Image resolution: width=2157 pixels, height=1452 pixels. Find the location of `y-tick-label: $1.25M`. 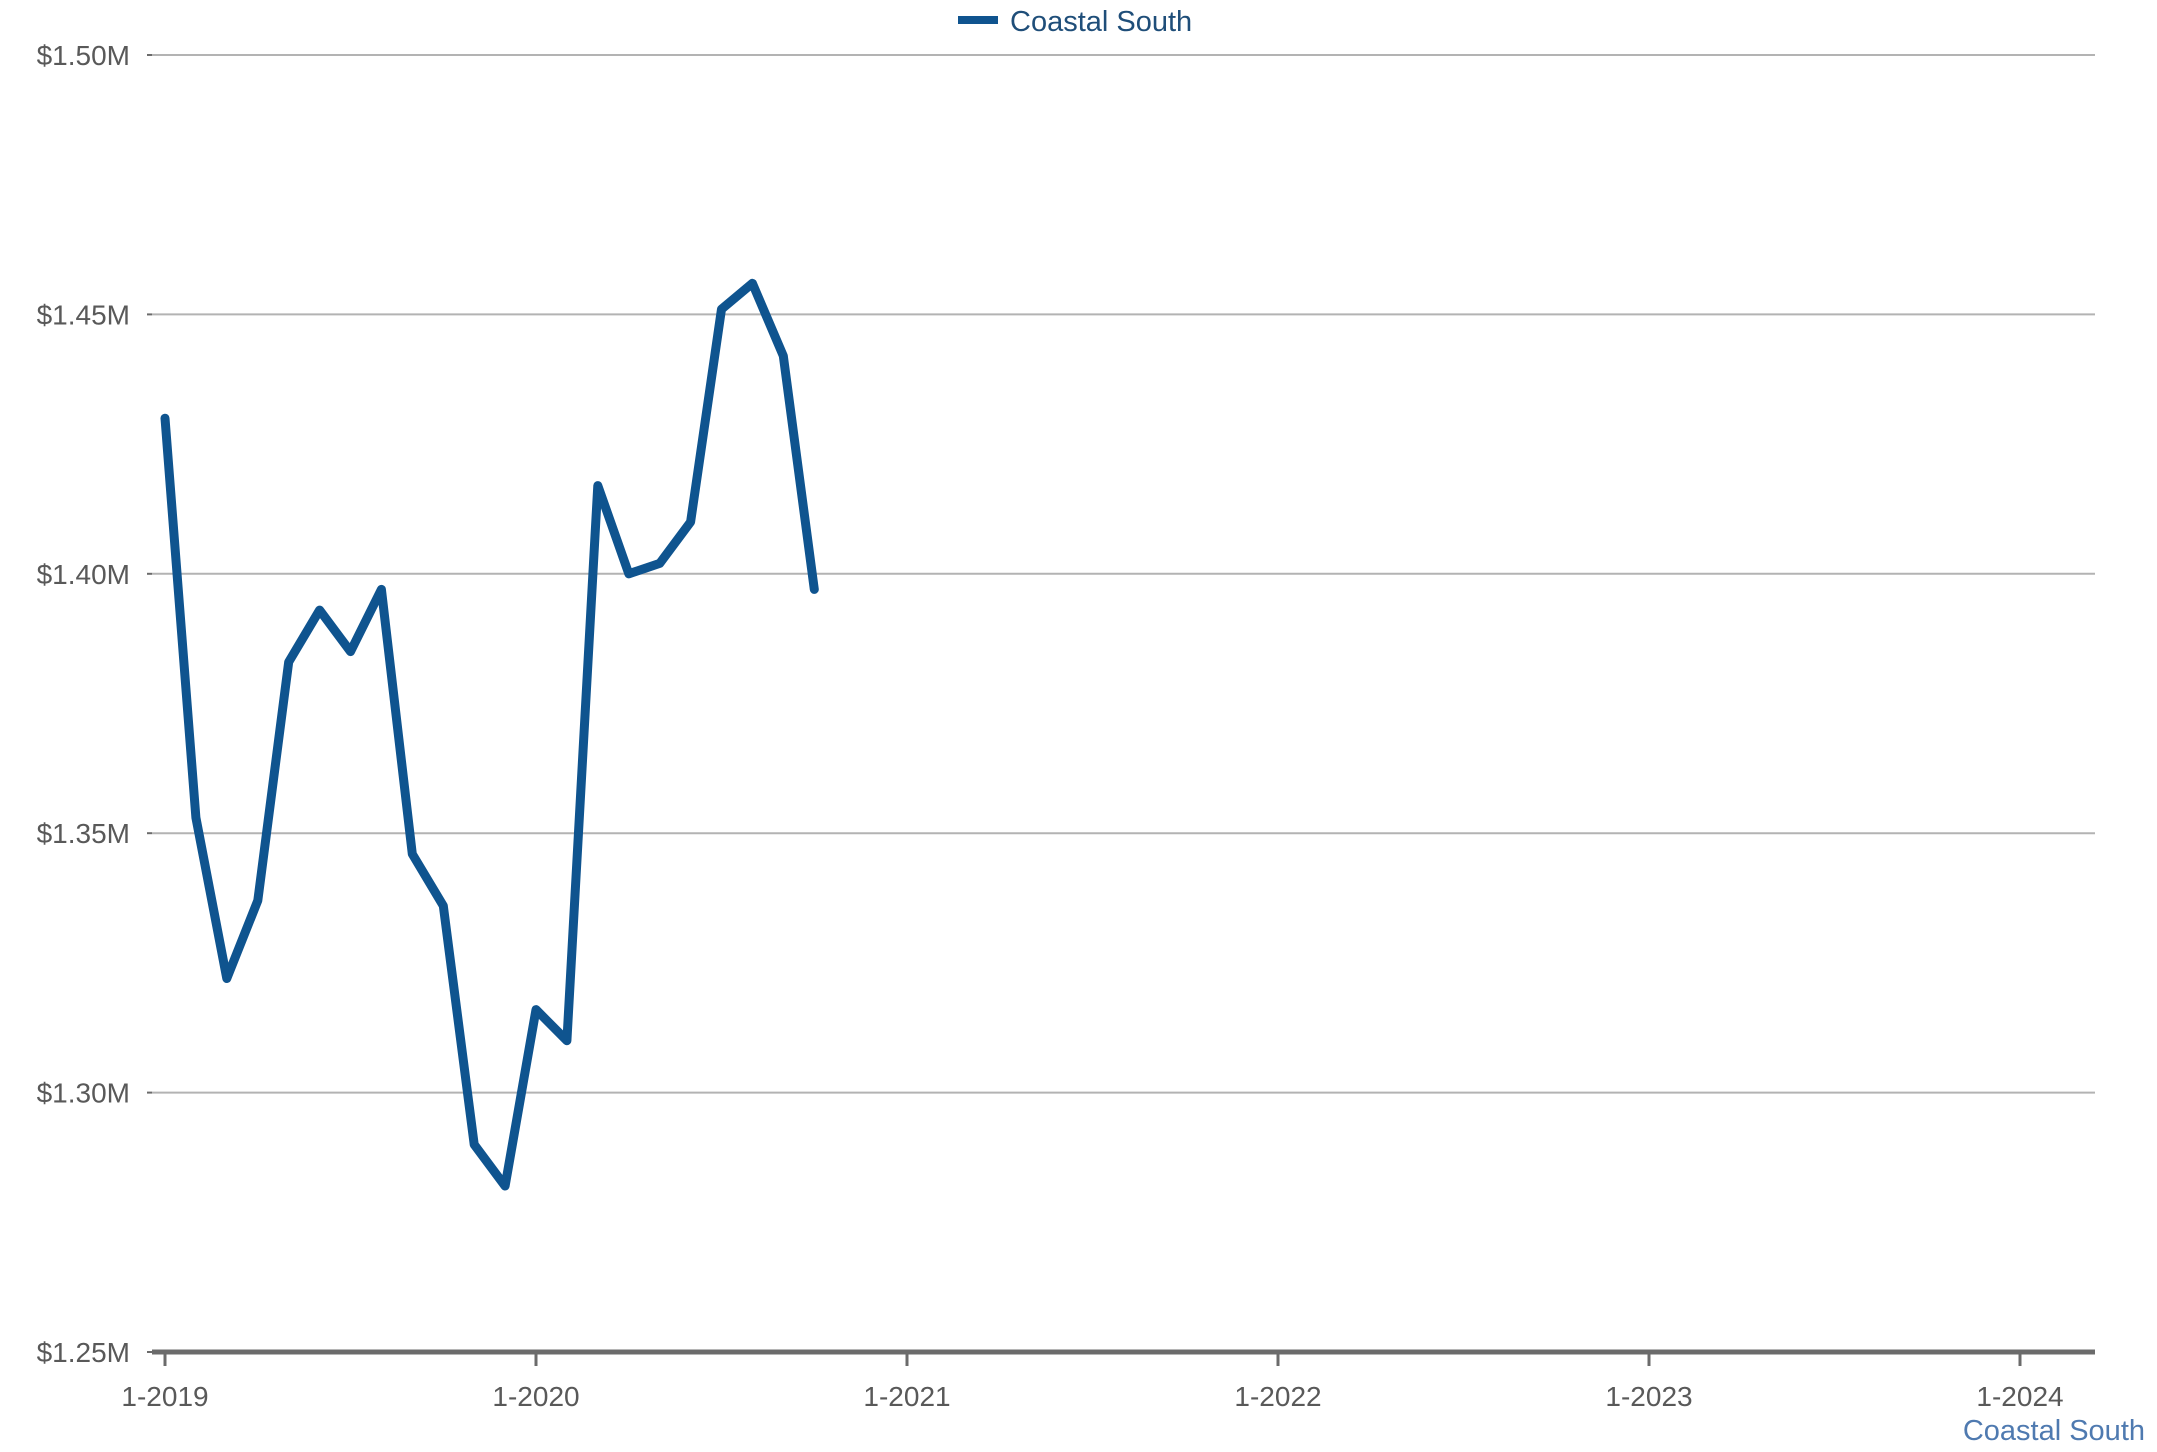

y-tick-label: $1.25M is located at coordinates (83, 1352).